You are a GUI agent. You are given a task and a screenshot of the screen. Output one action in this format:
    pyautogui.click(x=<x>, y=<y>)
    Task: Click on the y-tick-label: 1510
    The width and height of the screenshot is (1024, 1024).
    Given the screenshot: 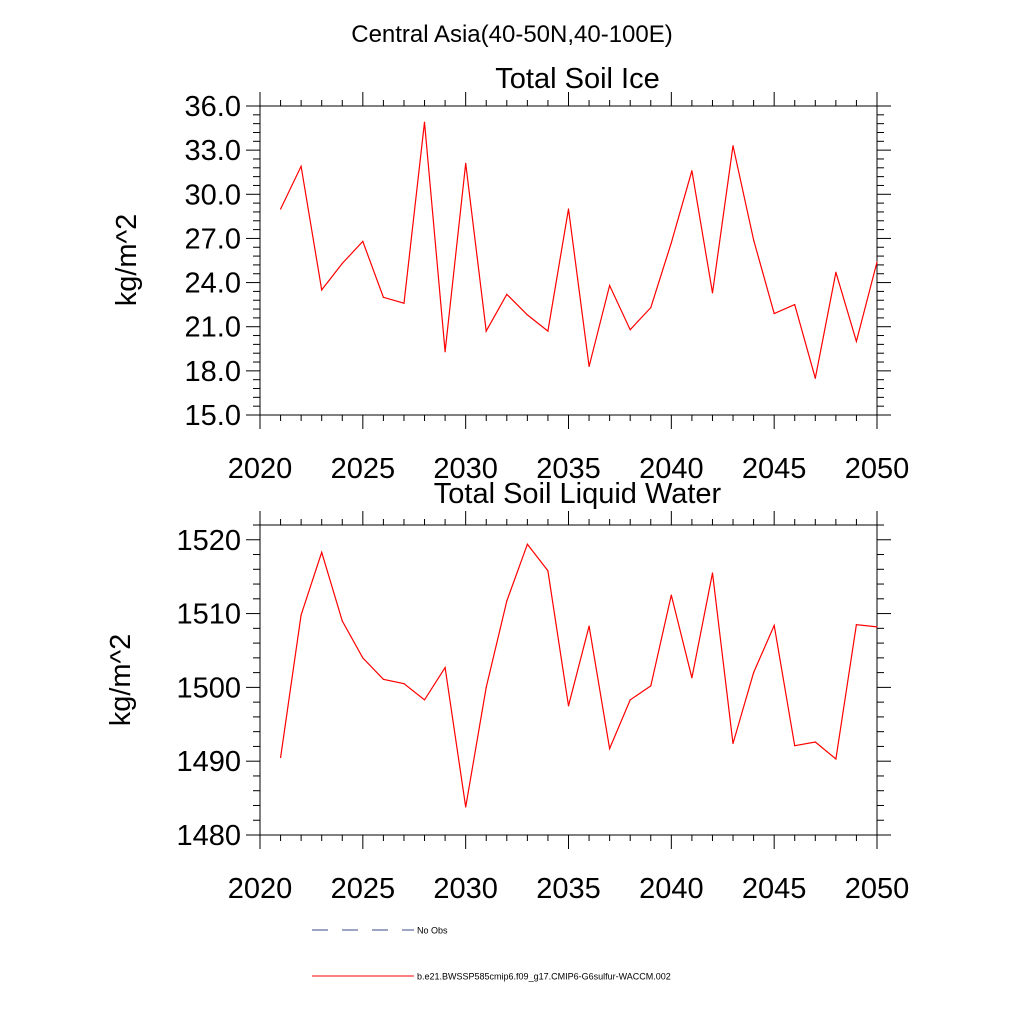 What is the action you would take?
    pyautogui.click(x=208, y=615)
    